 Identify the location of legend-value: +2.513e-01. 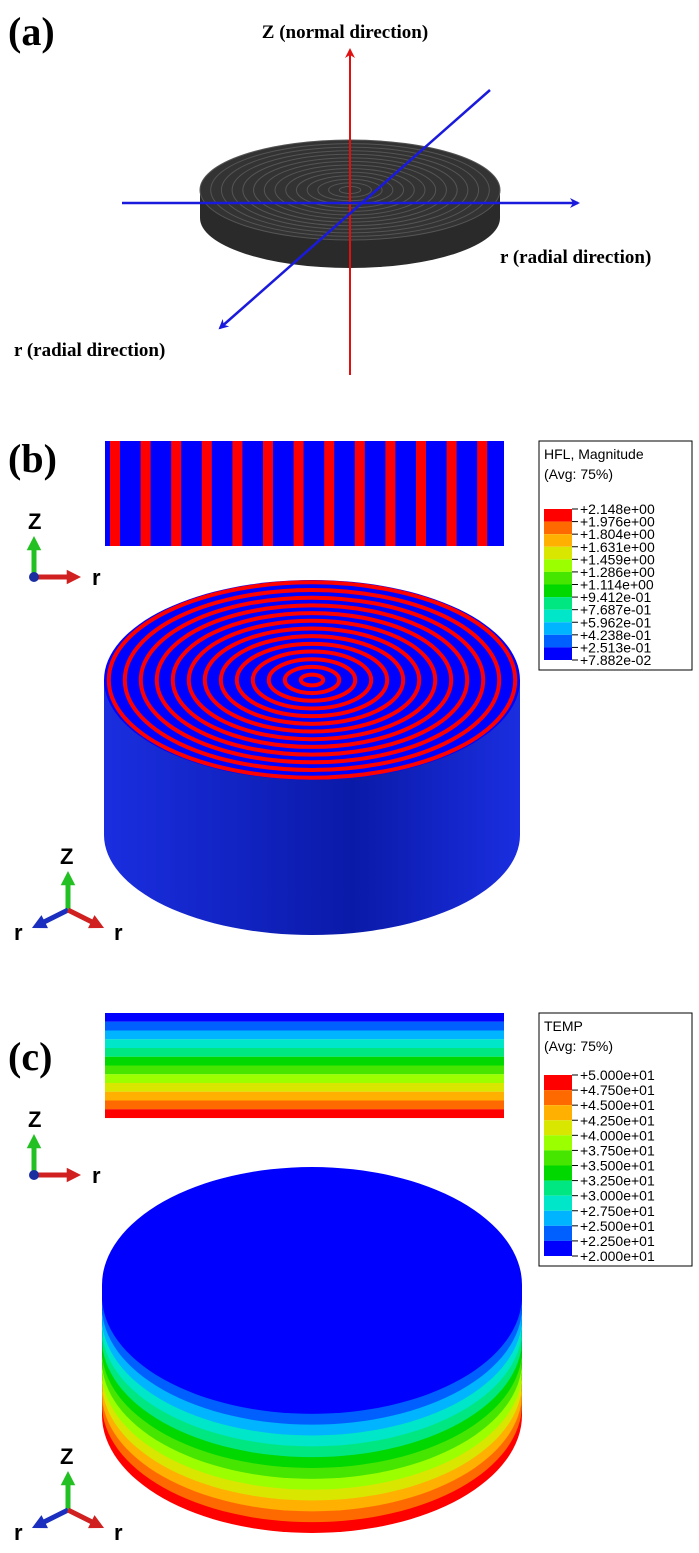
(615, 647).